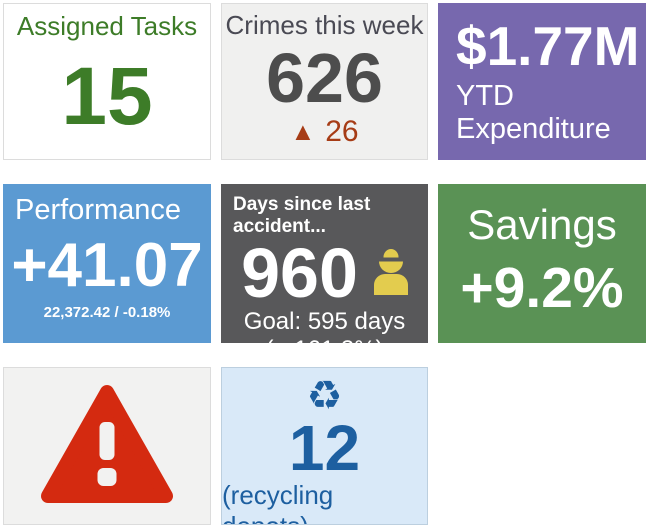  I want to click on performance-title: Performance, so click(98, 210).